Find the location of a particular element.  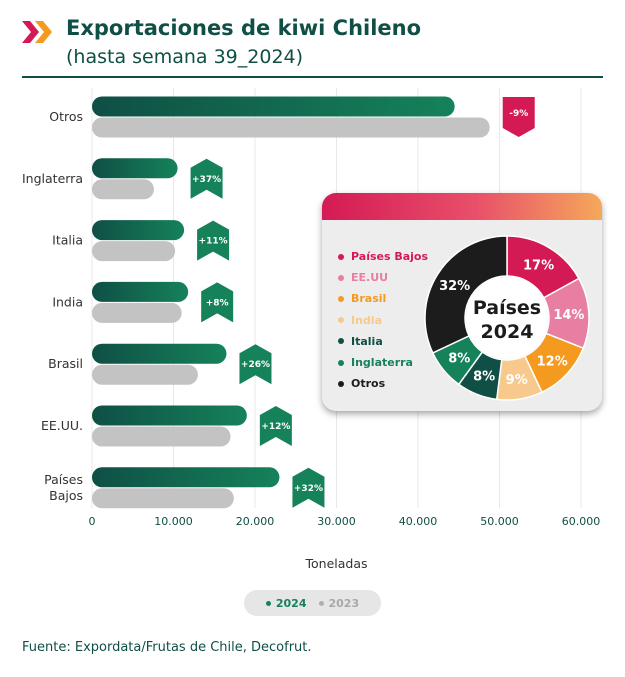

pie-legend-item: Inglaterra is located at coordinates (383, 362).